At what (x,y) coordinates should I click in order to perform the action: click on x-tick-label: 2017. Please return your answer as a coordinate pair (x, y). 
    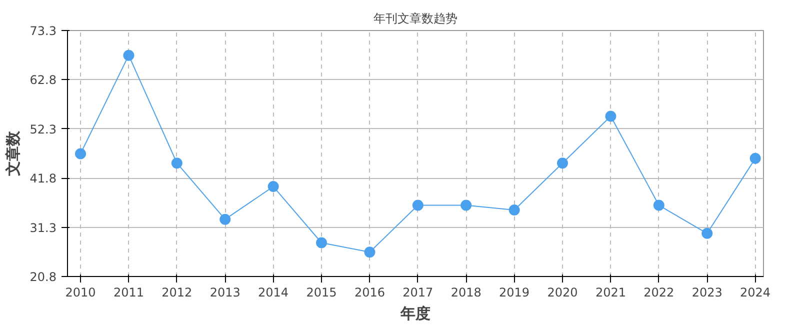
    Looking at the image, I should click on (418, 293).